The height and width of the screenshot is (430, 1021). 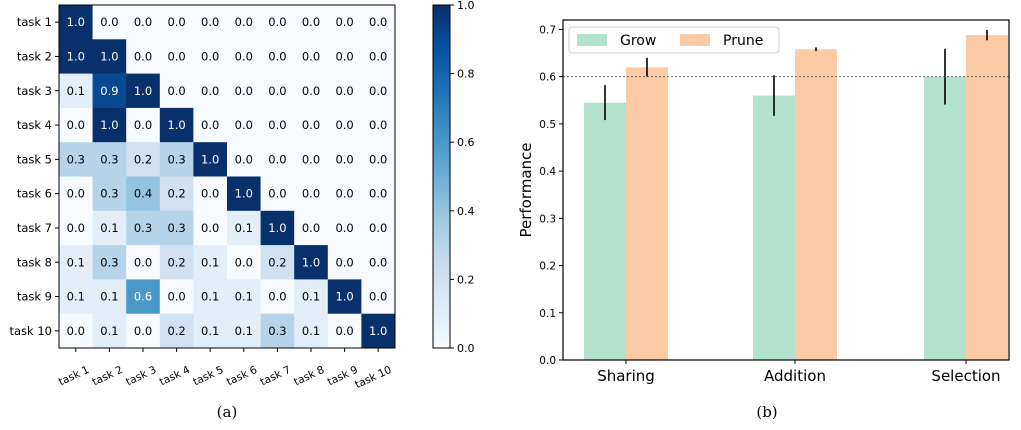 I want to click on legend: Grow Prune, so click(x=674, y=40).